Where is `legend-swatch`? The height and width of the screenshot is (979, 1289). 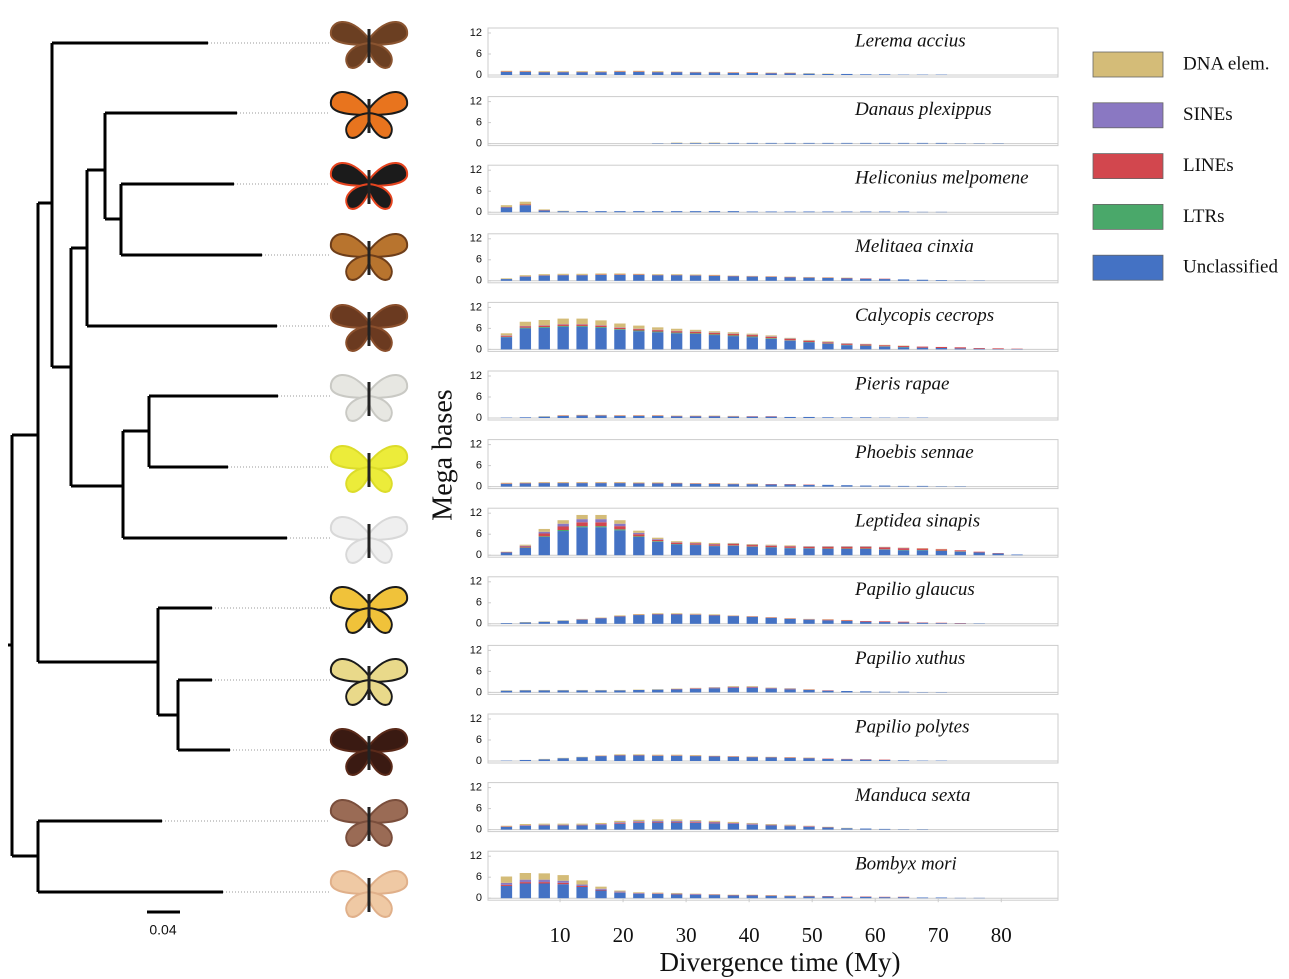
legend-swatch is located at coordinates (1128, 166).